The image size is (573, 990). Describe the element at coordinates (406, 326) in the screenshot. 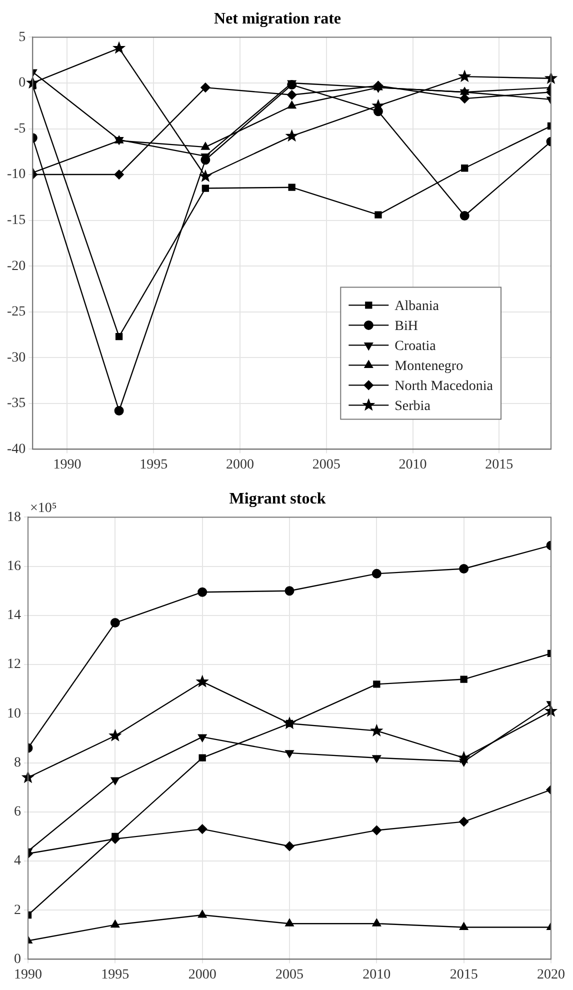

I see `legend-label: BiH` at that location.